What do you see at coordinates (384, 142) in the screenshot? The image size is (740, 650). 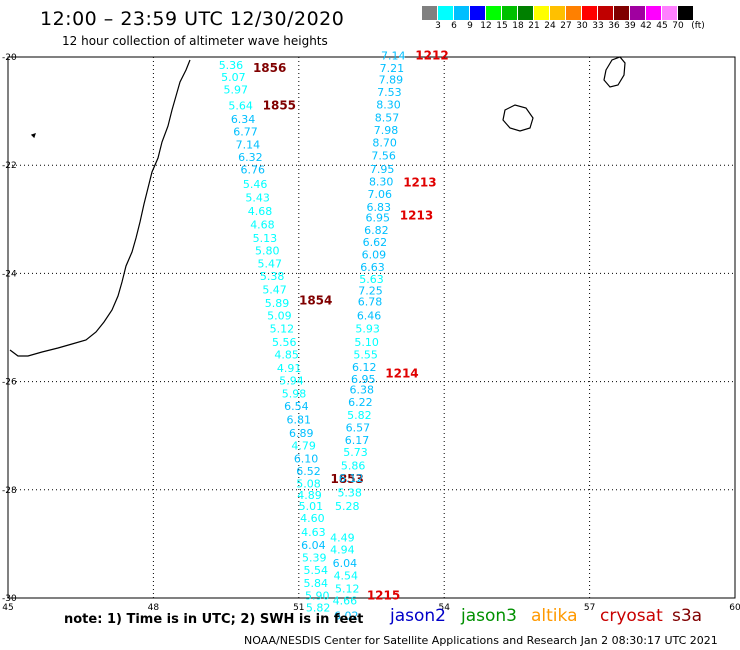 I see `wave-height-value: 8.70` at bounding box center [384, 142].